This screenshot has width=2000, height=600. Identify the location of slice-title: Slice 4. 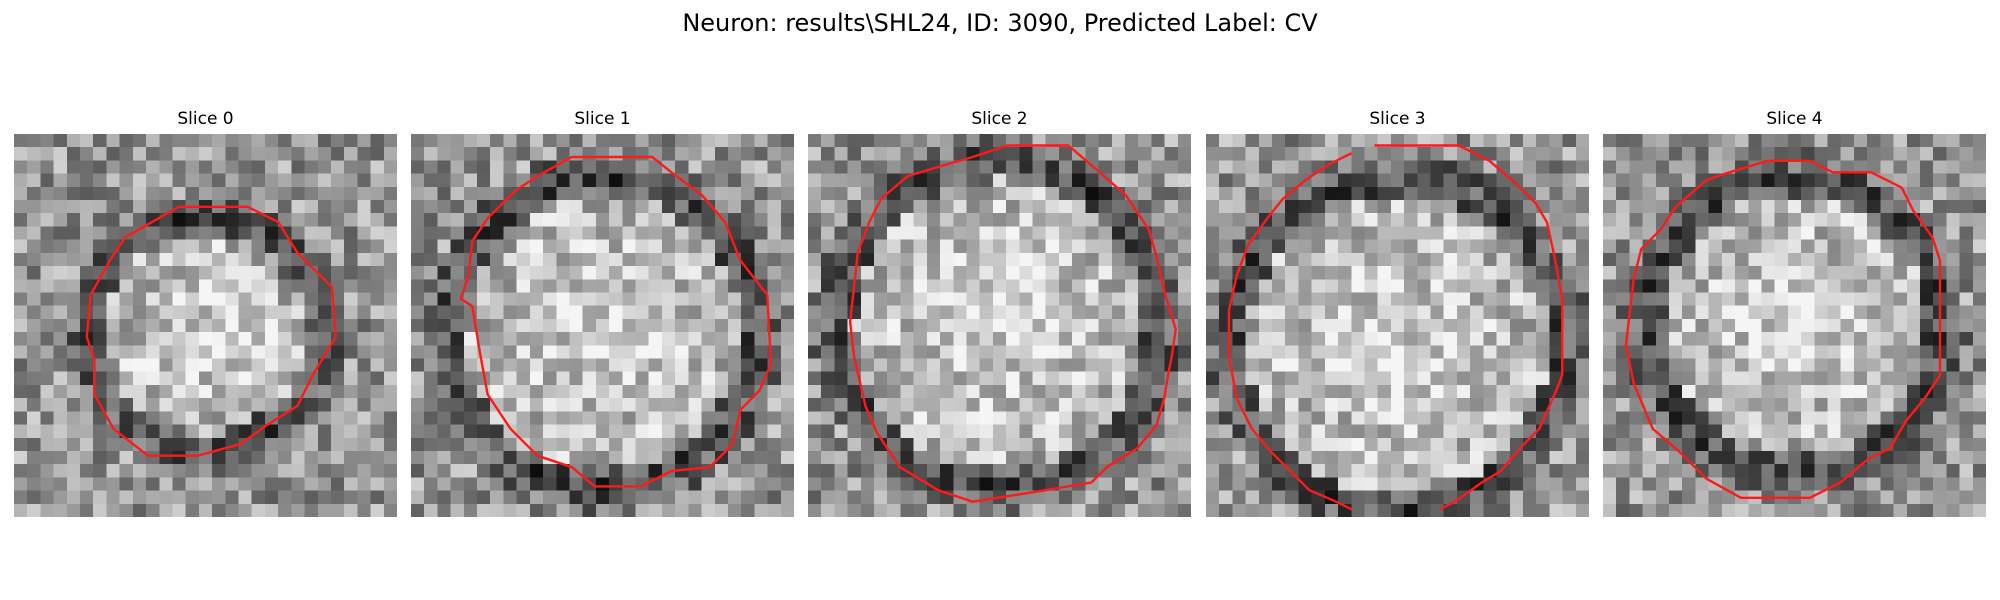
(1794, 119).